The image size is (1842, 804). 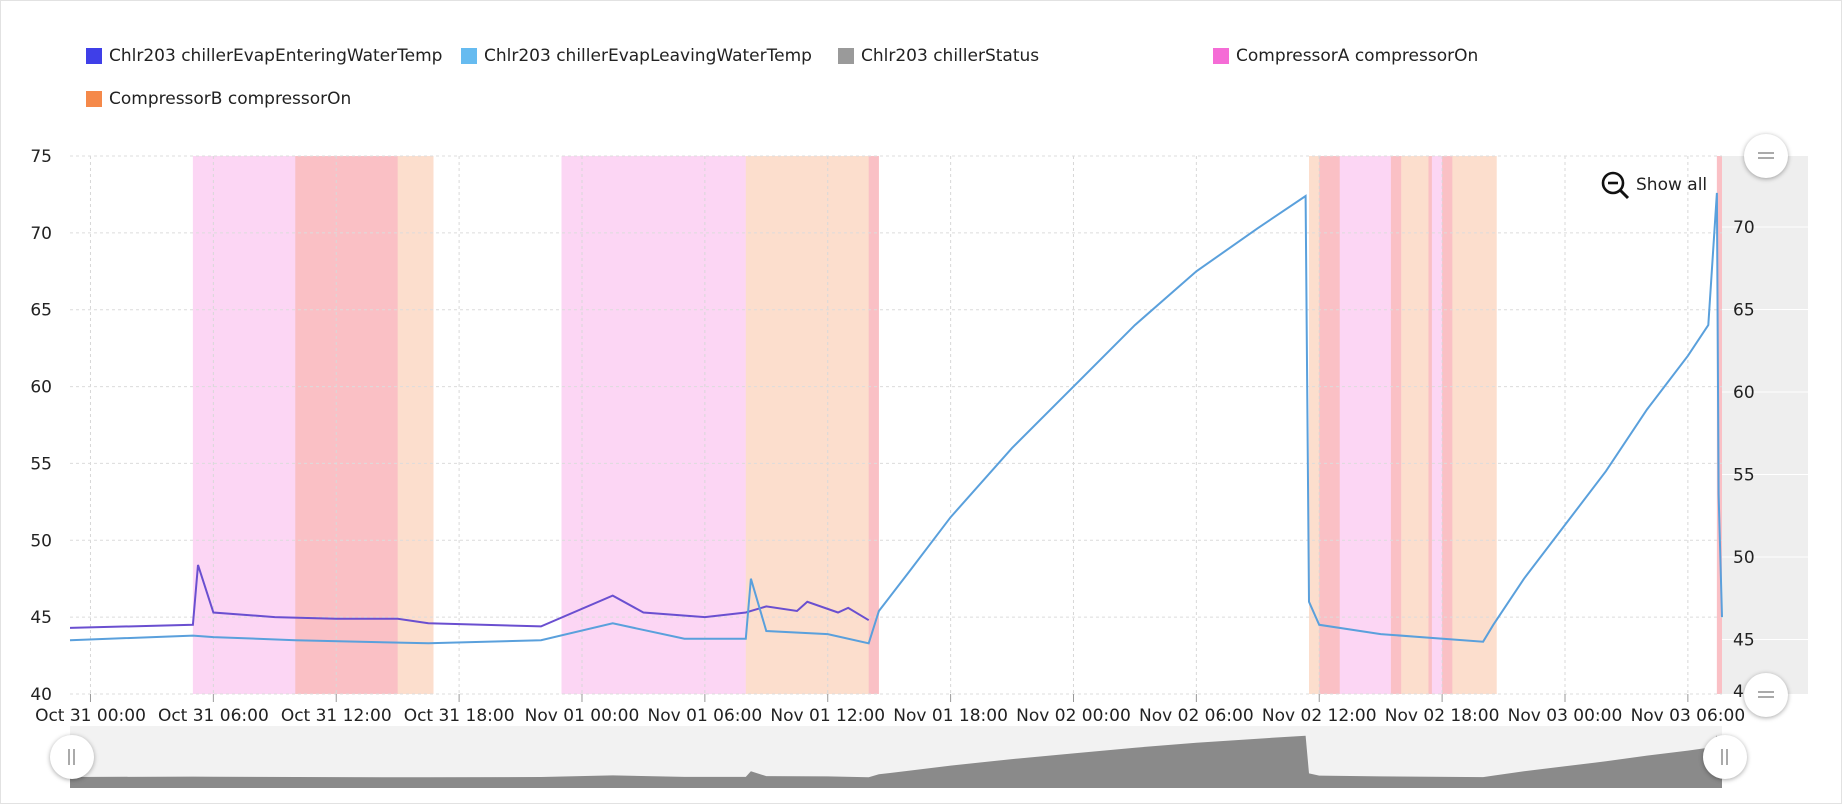 What do you see at coordinates (41, 234) in the screenshot?
I see `y-tick-label-left: 70` at bounding box center [41, 234].